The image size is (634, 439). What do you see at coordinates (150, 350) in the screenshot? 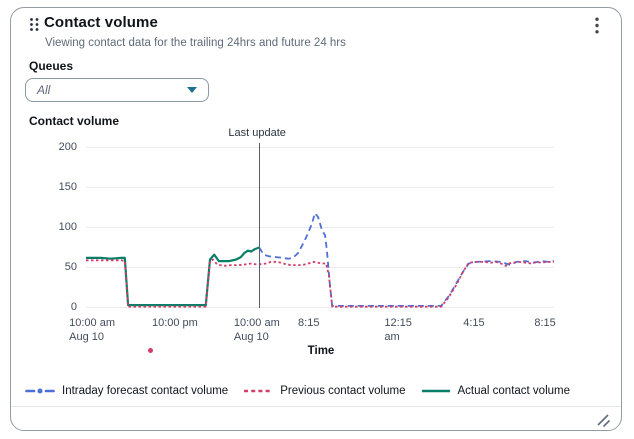
I see `series-marker-dot` at bounding box center [150, 350].